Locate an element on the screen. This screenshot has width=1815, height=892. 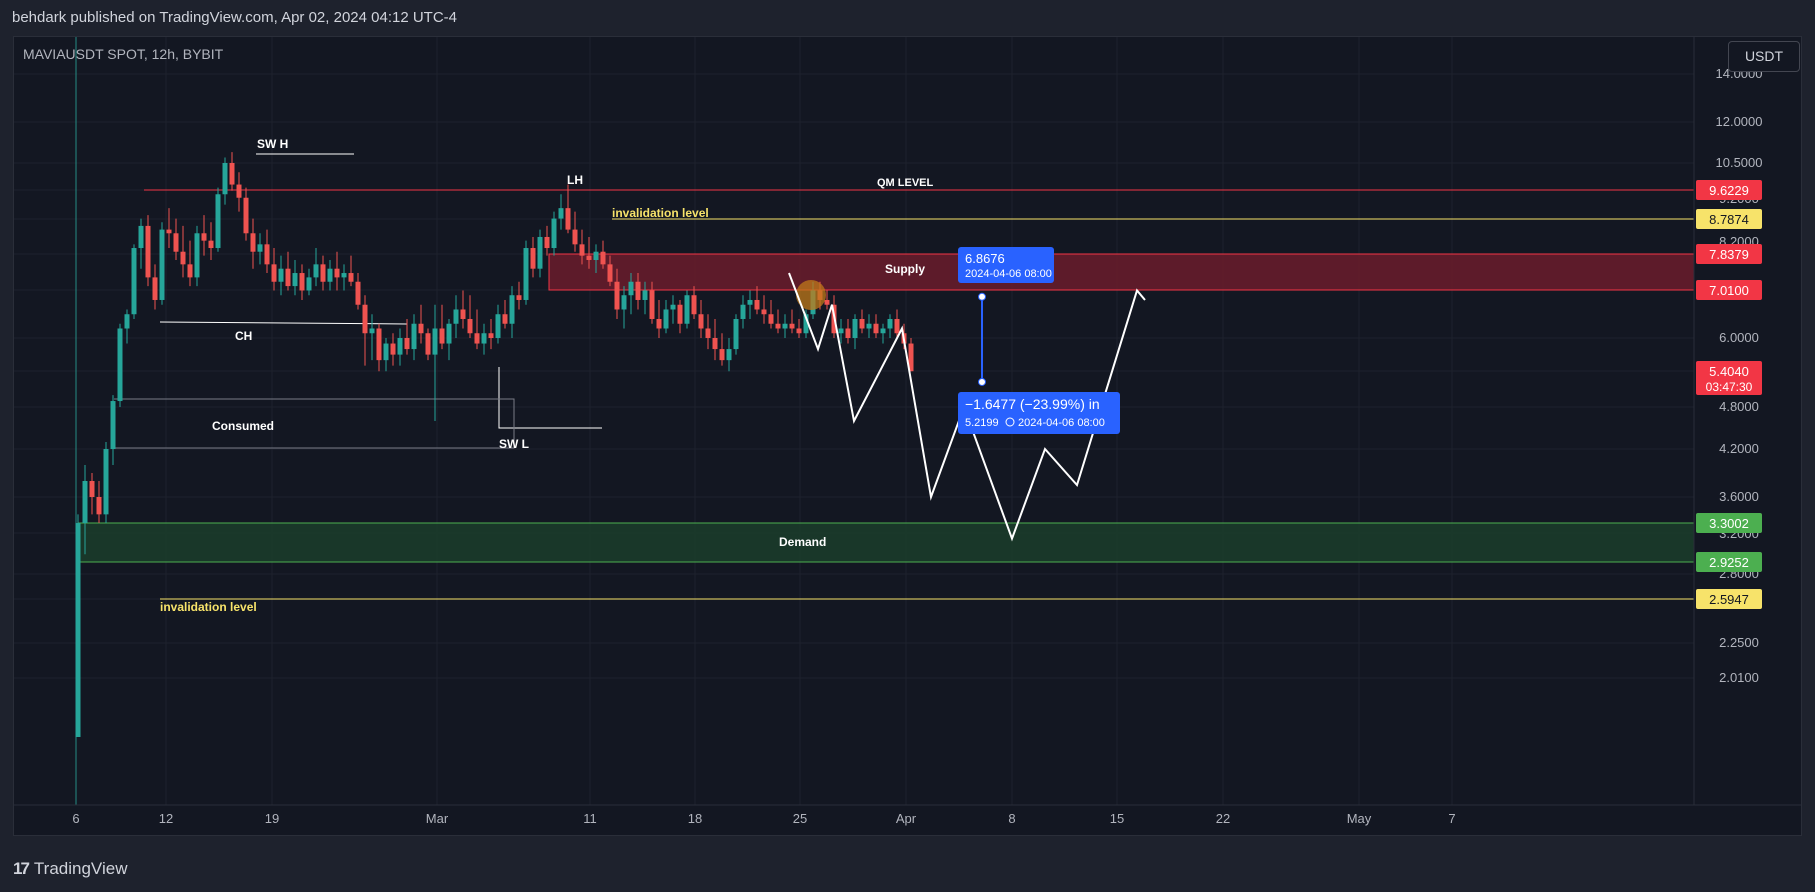
measure-end-time: 2024-04-06 08:00 is located at coordinates (1061, 423).